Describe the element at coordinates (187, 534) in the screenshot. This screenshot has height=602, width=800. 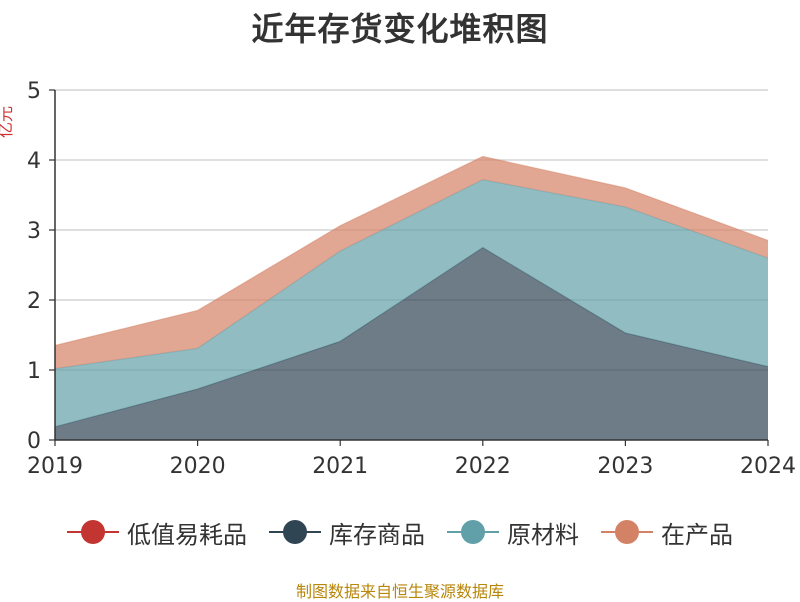
I see `legend-label: 低值易耗品` at that location.